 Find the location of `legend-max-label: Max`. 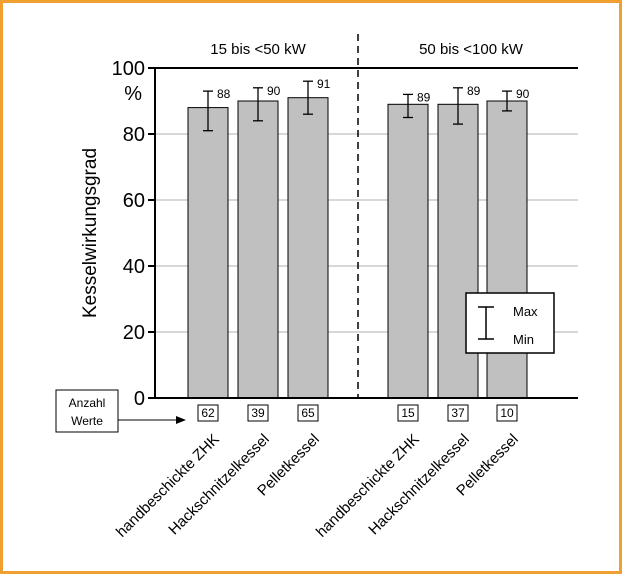

legend-max-label: Max is located at coordinates (525, 311).